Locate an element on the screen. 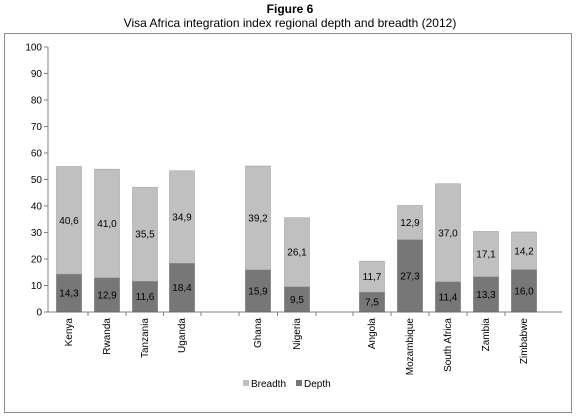 The height and width of the screenshot is (419, 580). y-tick-label: 10 is located at coordinates (37, 286).